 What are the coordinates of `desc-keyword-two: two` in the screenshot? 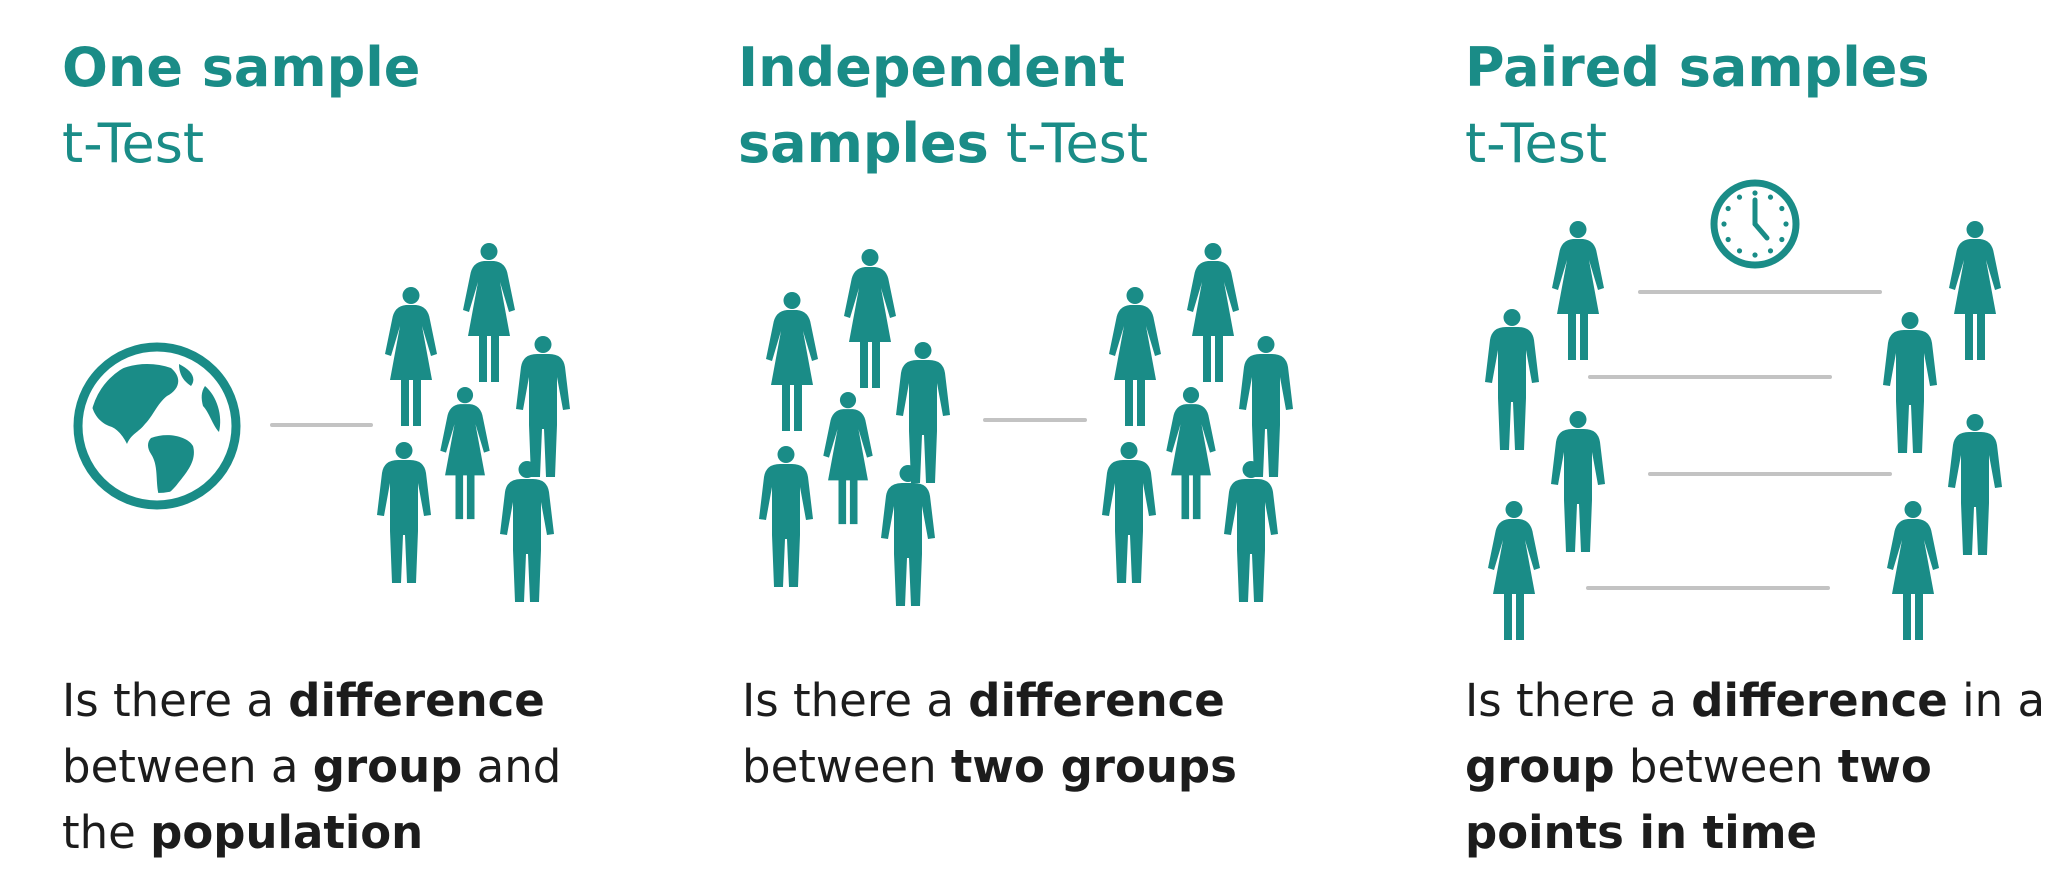 It's located at (1884, 766).